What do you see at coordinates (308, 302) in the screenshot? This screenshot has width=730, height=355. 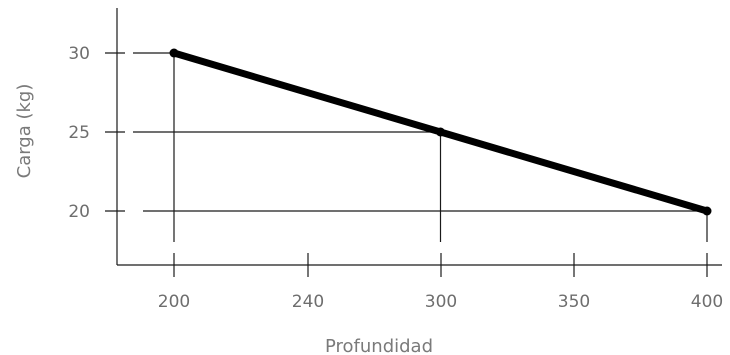 I see `x-tick-label: 240` at bounding box center [308, 302].